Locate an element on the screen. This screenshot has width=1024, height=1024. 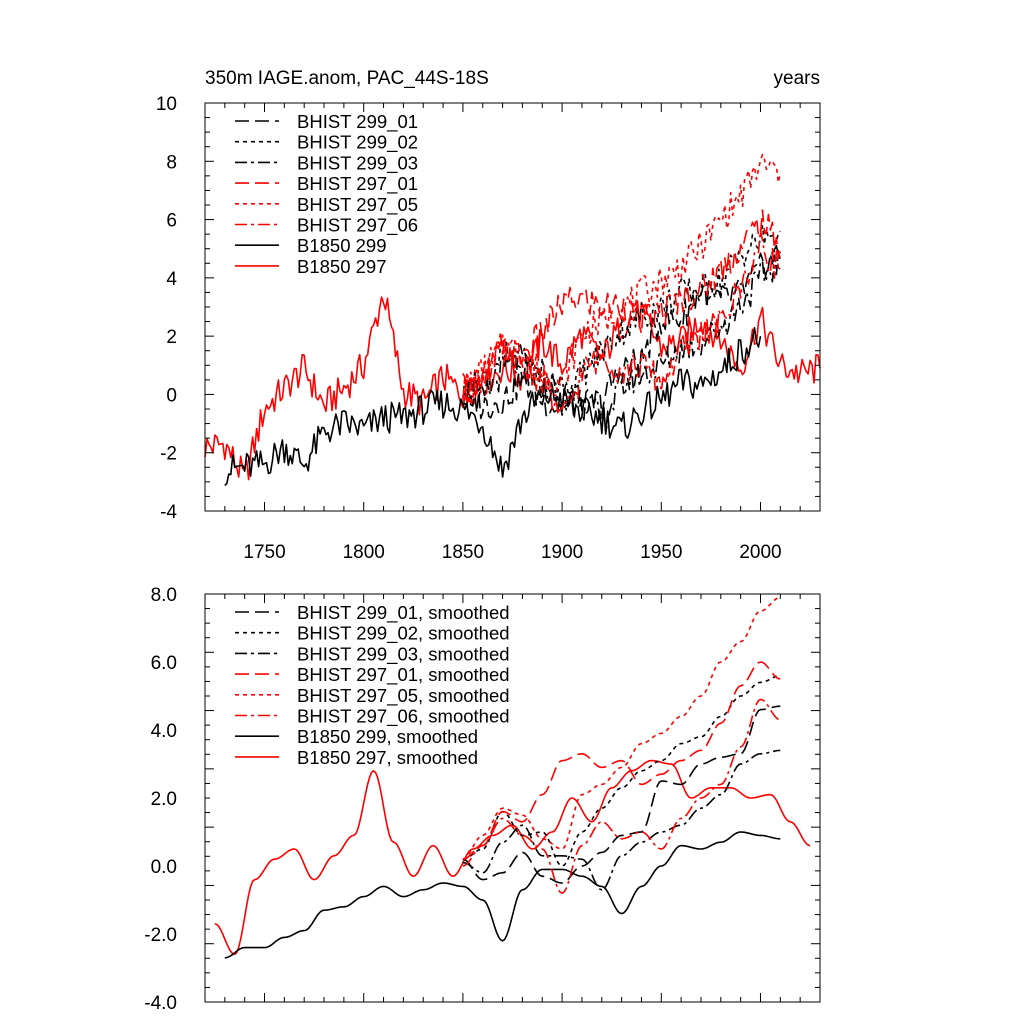
y-tick-label: 2 is located at coordinates (171, 337).